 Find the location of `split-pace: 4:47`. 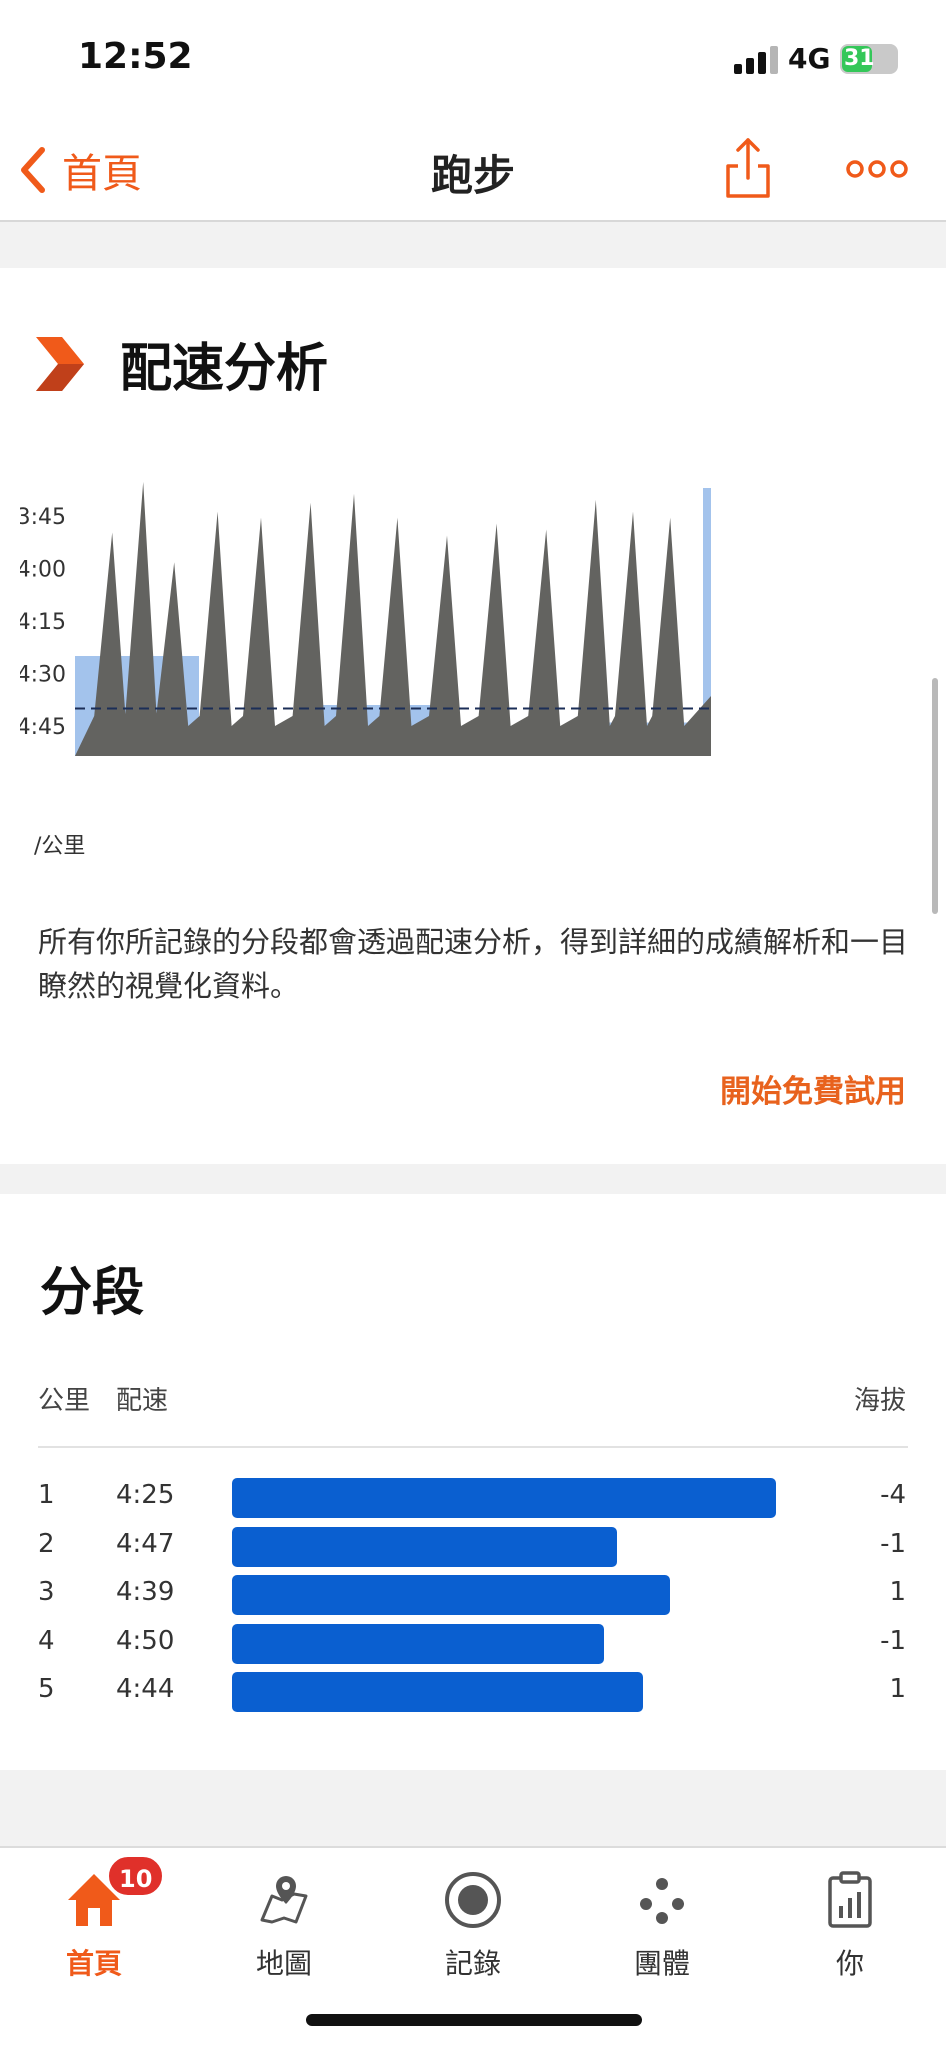

split-pace: 4:47 is located at coordinates (145, 1543).